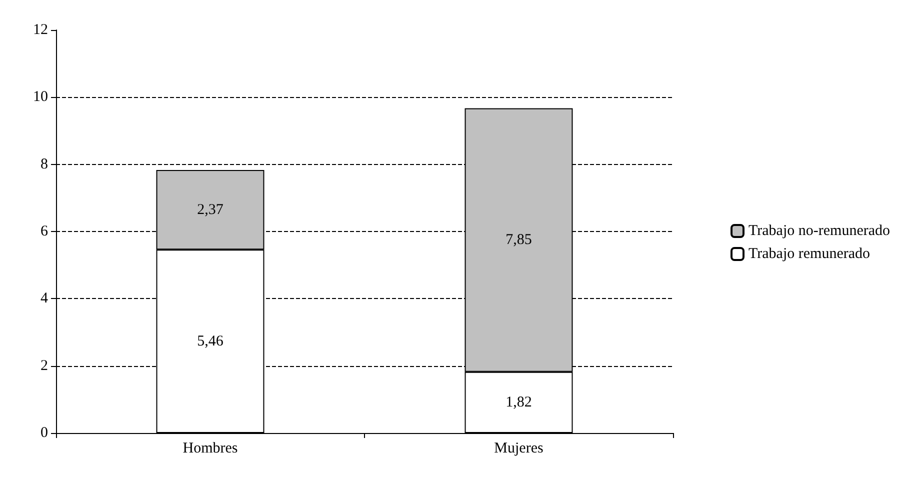 This screenshot has width=913, height=485. I want to click on data-label: 5,46, so click(210, 341).